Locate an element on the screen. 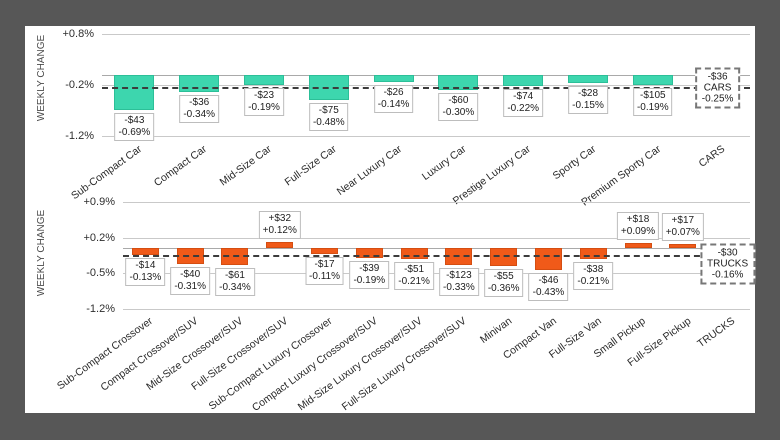 This screenshot has height=440, width=780. bar-value-label: -$14 -0.13% is located at coordinates (145, 271).